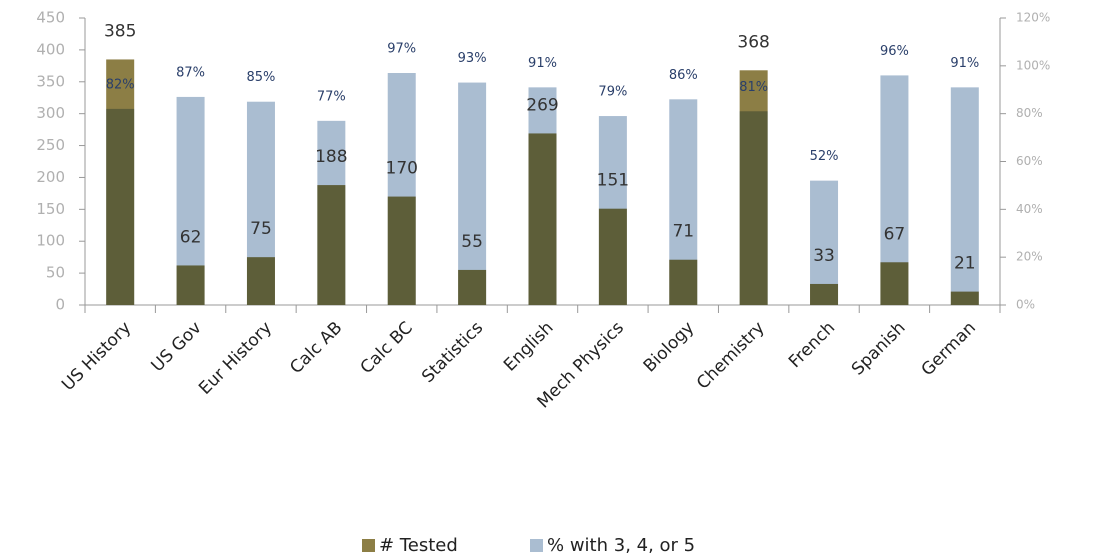 This screenshot has height=559, width=1097. Describe the element at coordinates (472, 242) in the screenshot. I see `data-label: 55` at that location.